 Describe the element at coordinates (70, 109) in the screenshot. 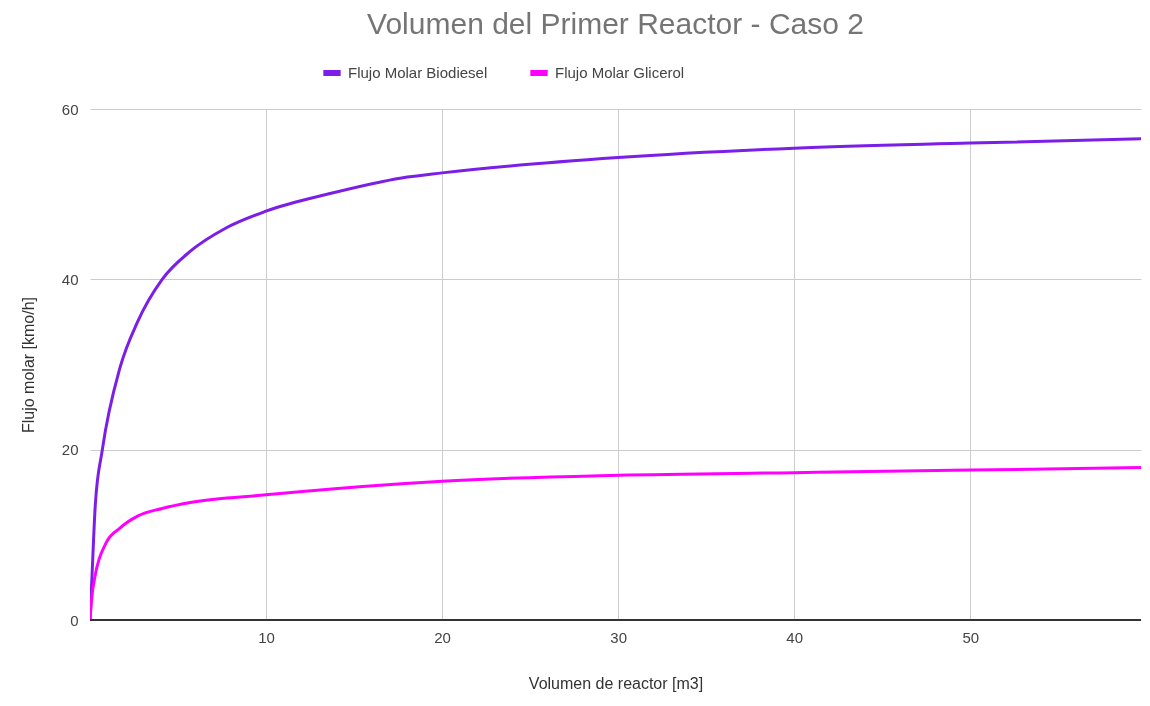

I see `y-tick-label: 60` at that location.